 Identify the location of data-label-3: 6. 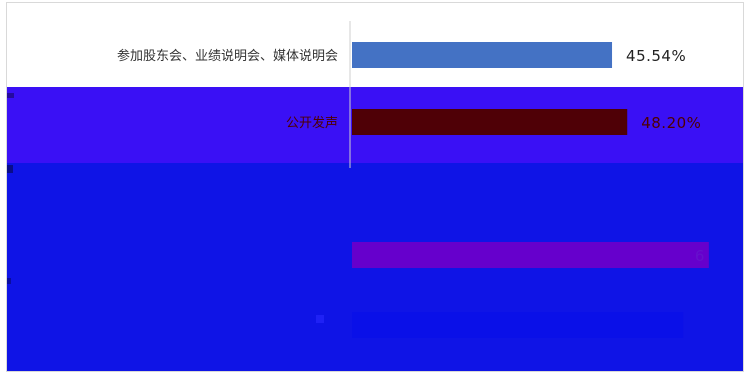
(700, 256).